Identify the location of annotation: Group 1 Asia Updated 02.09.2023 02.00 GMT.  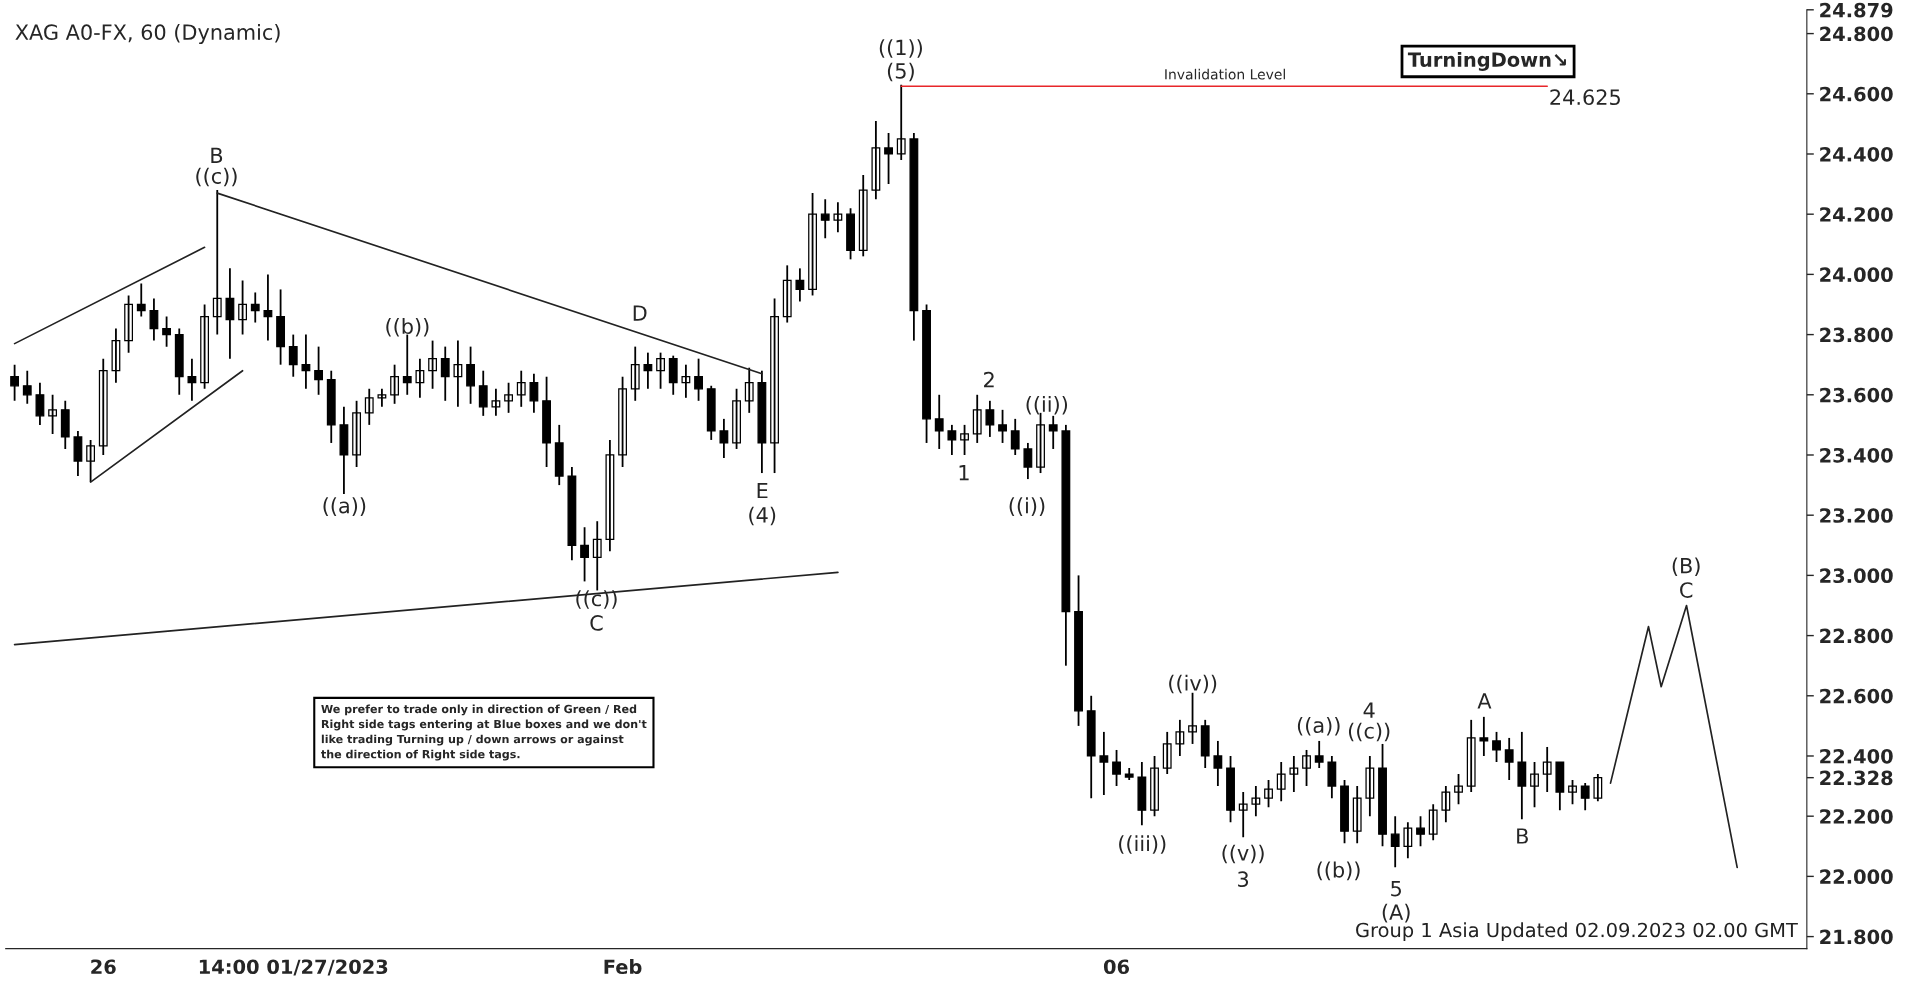
(1577, 932).